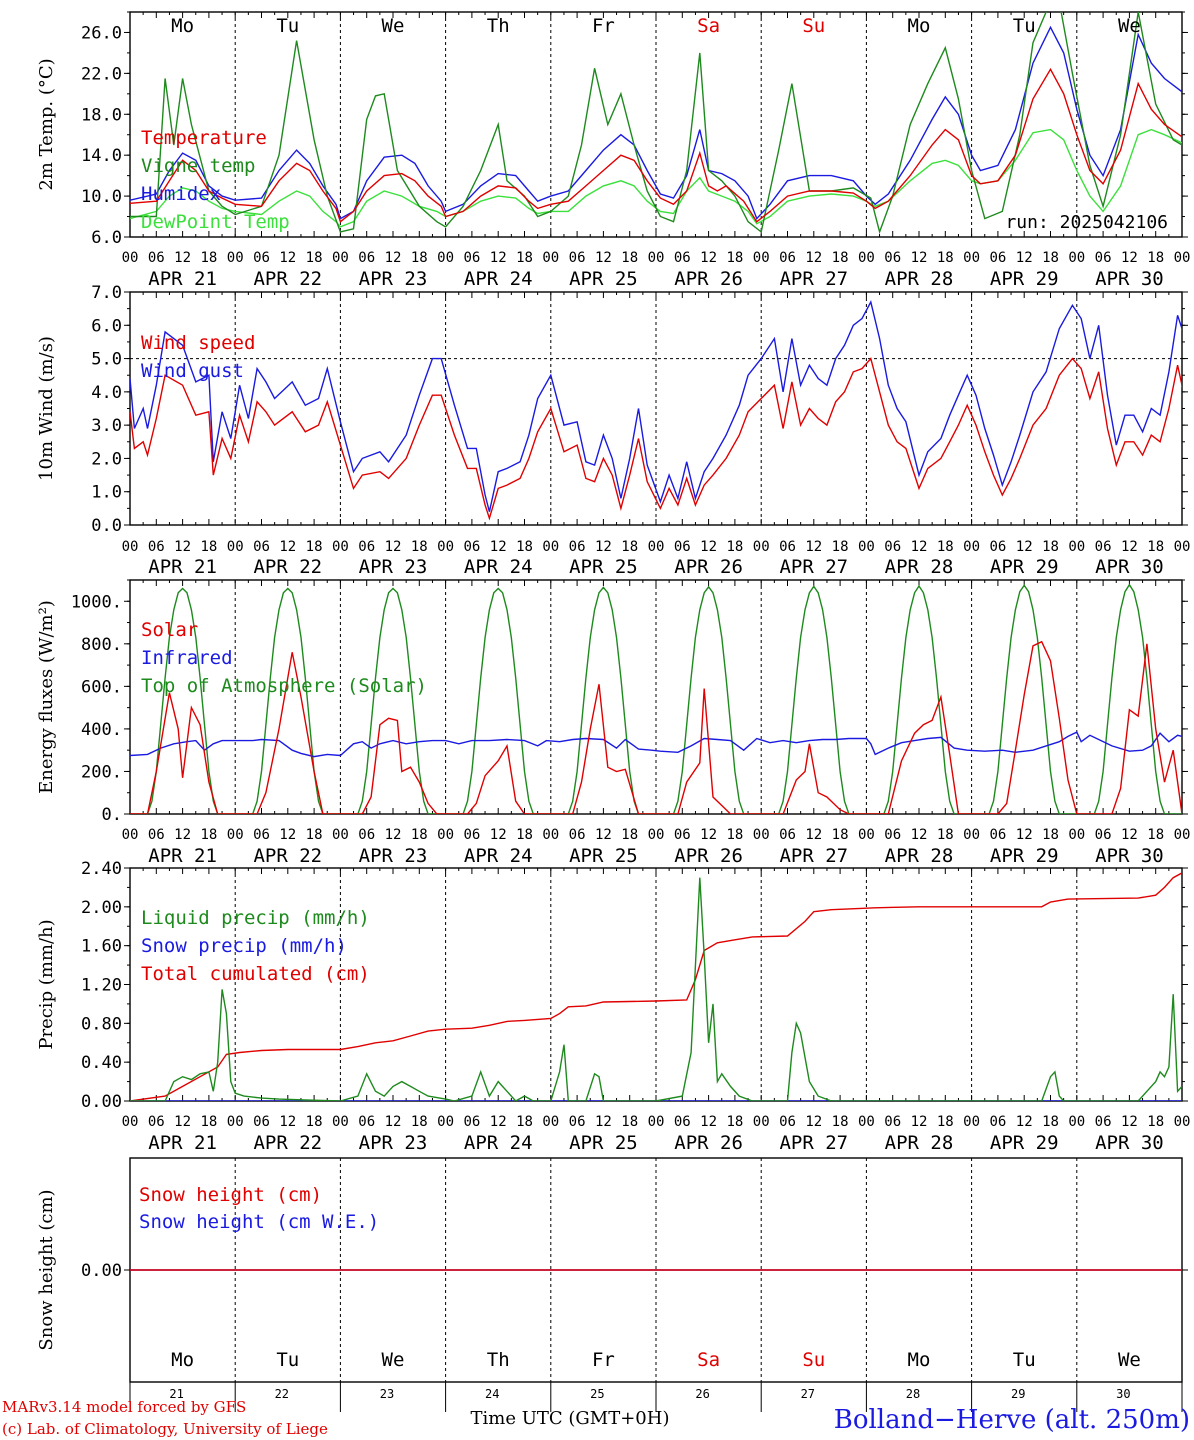 This screenshot has width=1194, height=1440. I want to click on date-label: APR 26, so click(708, 567).